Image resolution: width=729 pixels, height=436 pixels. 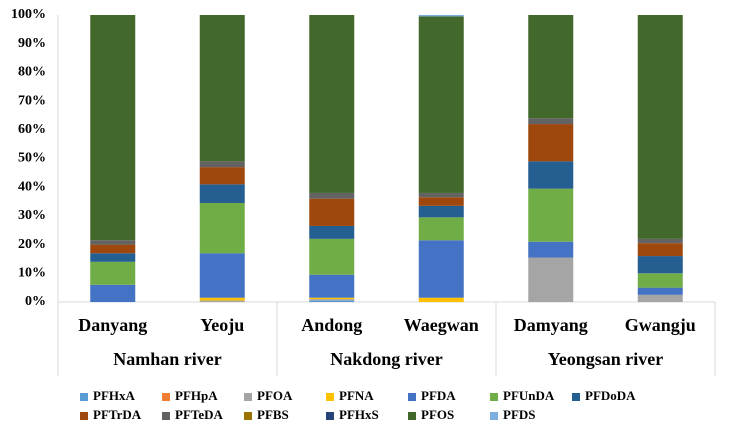 I want to click on group-label: Nakdong river, so click(x=386, y=359).